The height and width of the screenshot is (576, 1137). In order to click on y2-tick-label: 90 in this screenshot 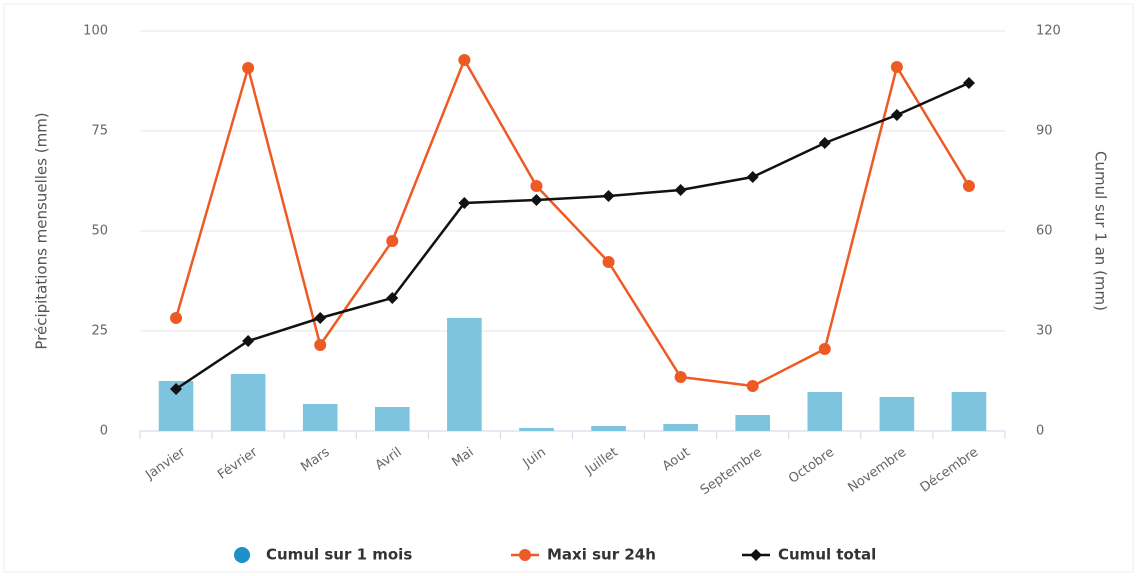, I will do `click(1044, 131)`.